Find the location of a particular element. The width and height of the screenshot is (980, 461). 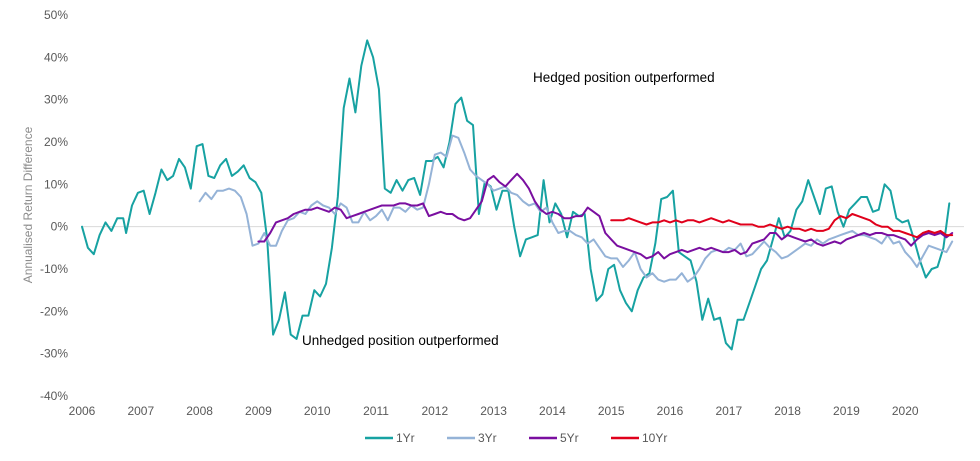

y-tick-label: 50% is located at coordinates (56, 15).